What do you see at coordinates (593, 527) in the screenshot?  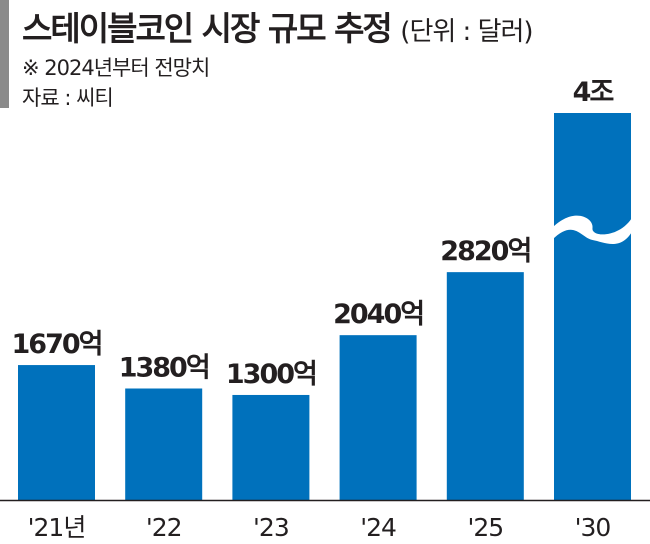 I see `x-tick-5: '30` at bounding box center [593, 527].